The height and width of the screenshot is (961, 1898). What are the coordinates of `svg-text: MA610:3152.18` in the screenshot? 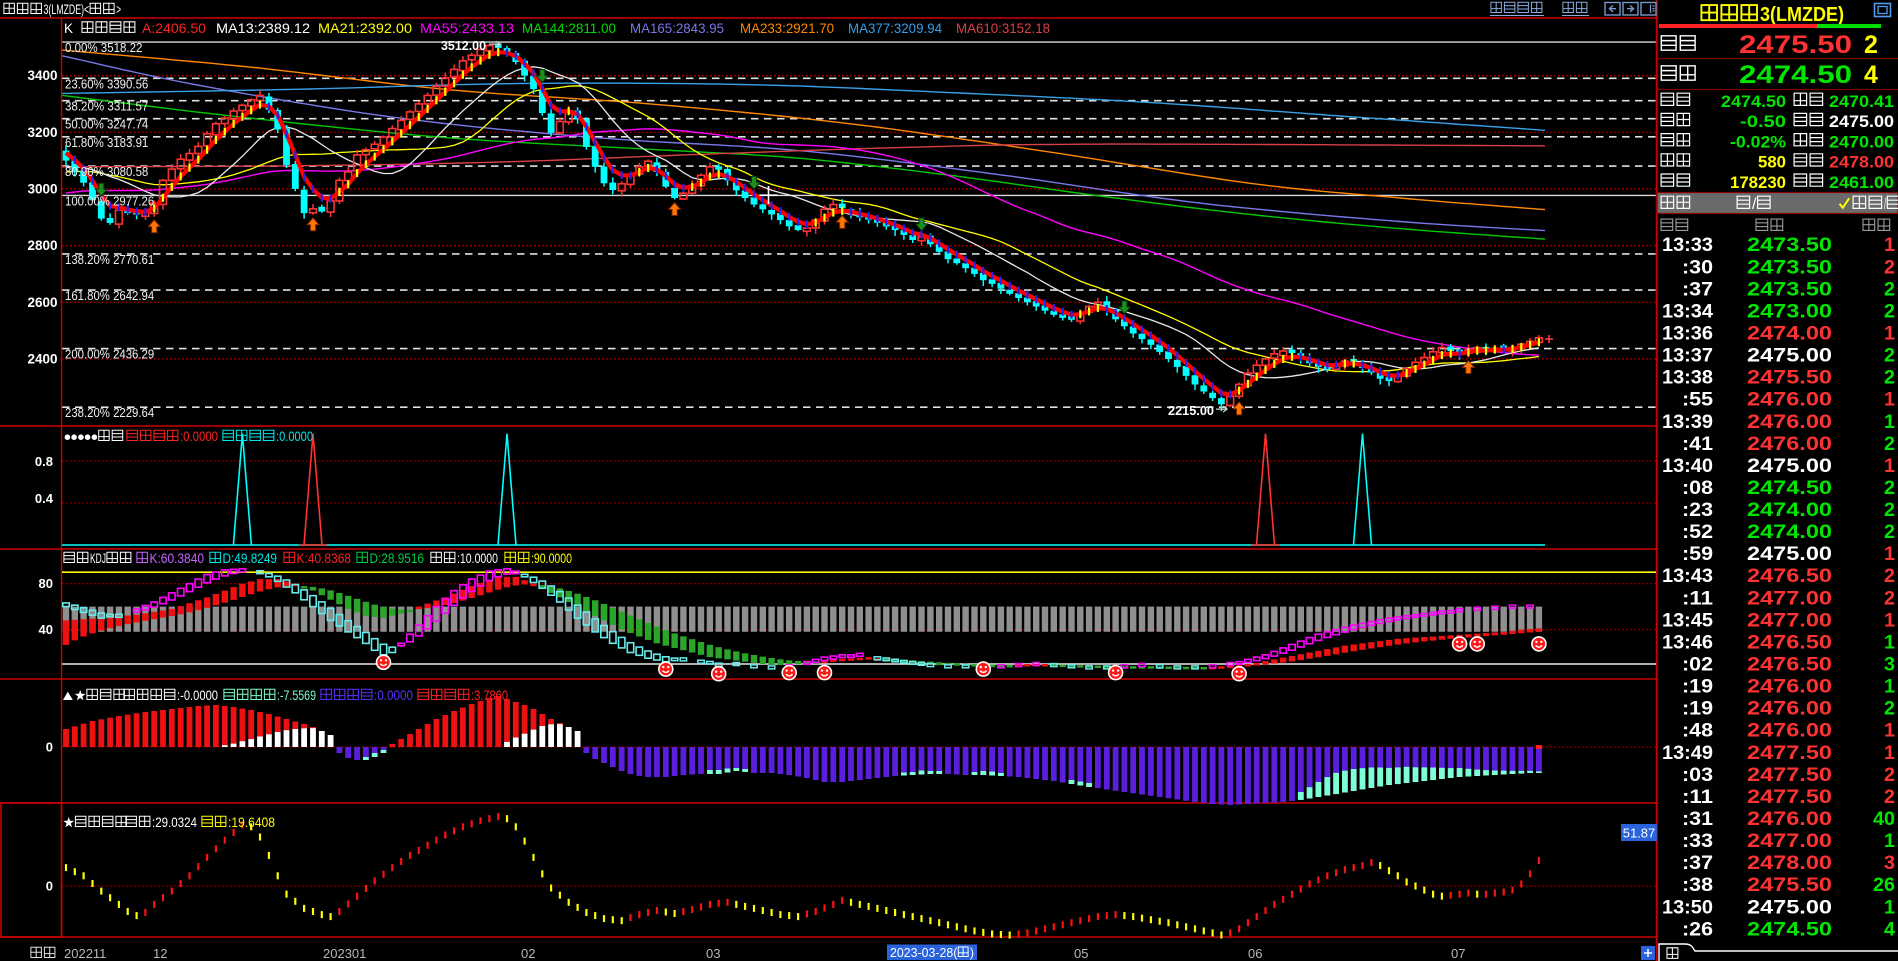 It's located at (1003, 28).